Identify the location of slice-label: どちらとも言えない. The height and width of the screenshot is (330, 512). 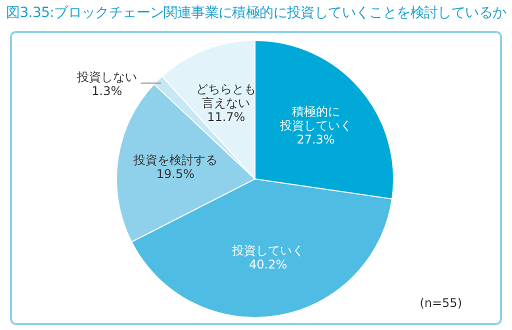
(226, 96).